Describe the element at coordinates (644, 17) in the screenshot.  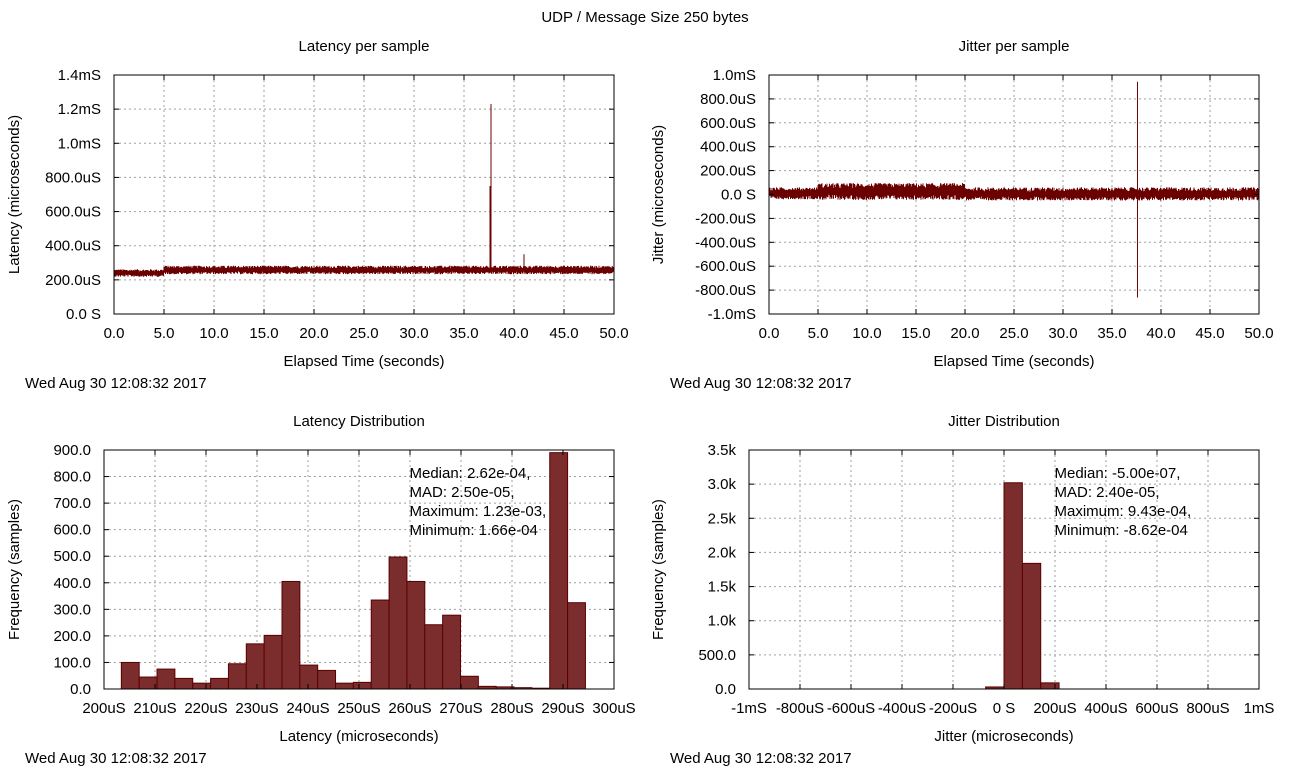
I see `figure-title: UDP / Message Size 250 bytes` at that location.